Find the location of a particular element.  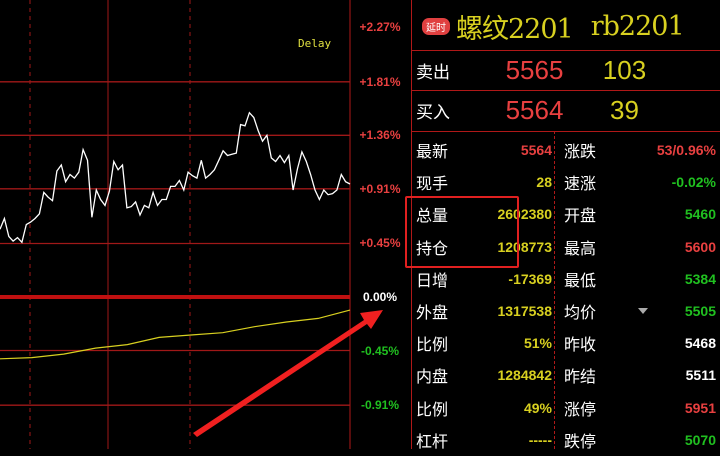

stat-row: 昨收 5468 is located at coordinates (640, 343).